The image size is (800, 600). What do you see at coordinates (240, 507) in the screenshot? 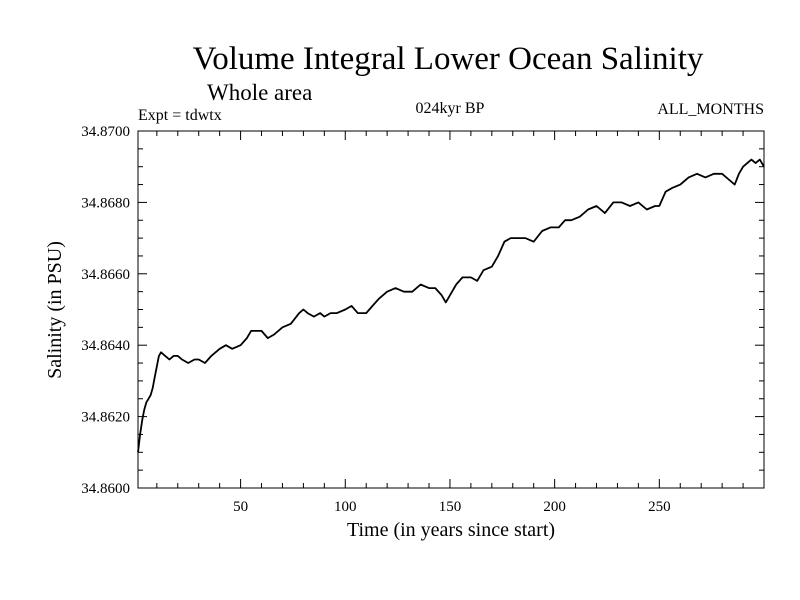
I see `x-tick-label: 50` at bounding box center [240, 507].